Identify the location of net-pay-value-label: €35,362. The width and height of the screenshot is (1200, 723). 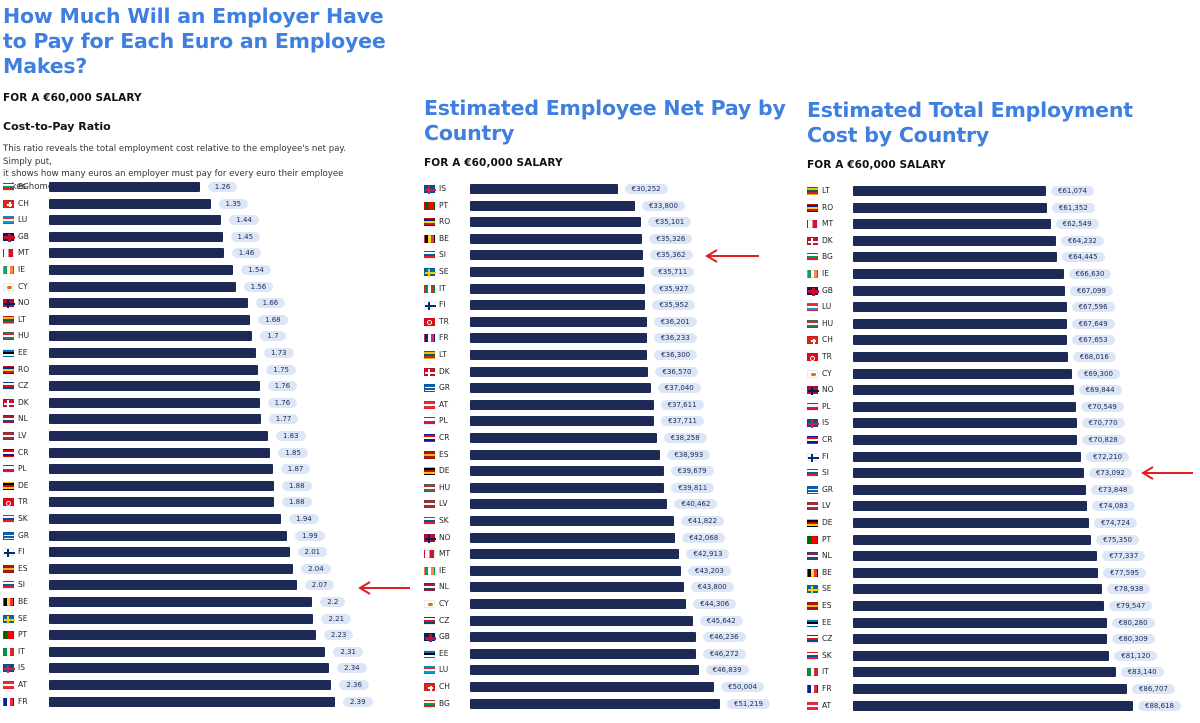
(671, 255).